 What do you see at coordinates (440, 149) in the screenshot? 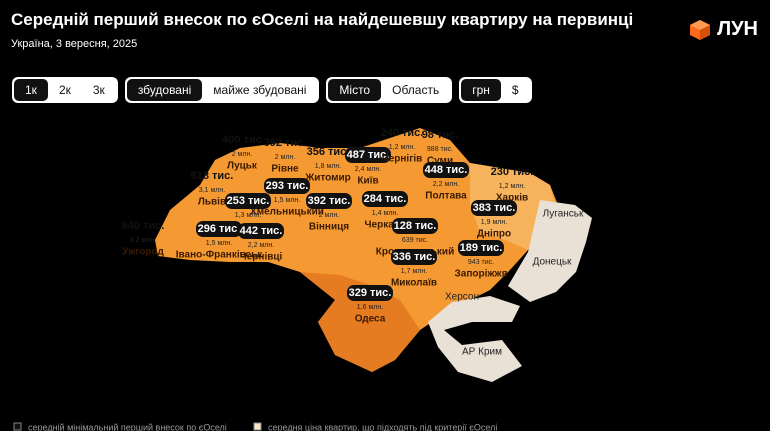
I see `price: 988 тис.` at bounding box center [440, 149].